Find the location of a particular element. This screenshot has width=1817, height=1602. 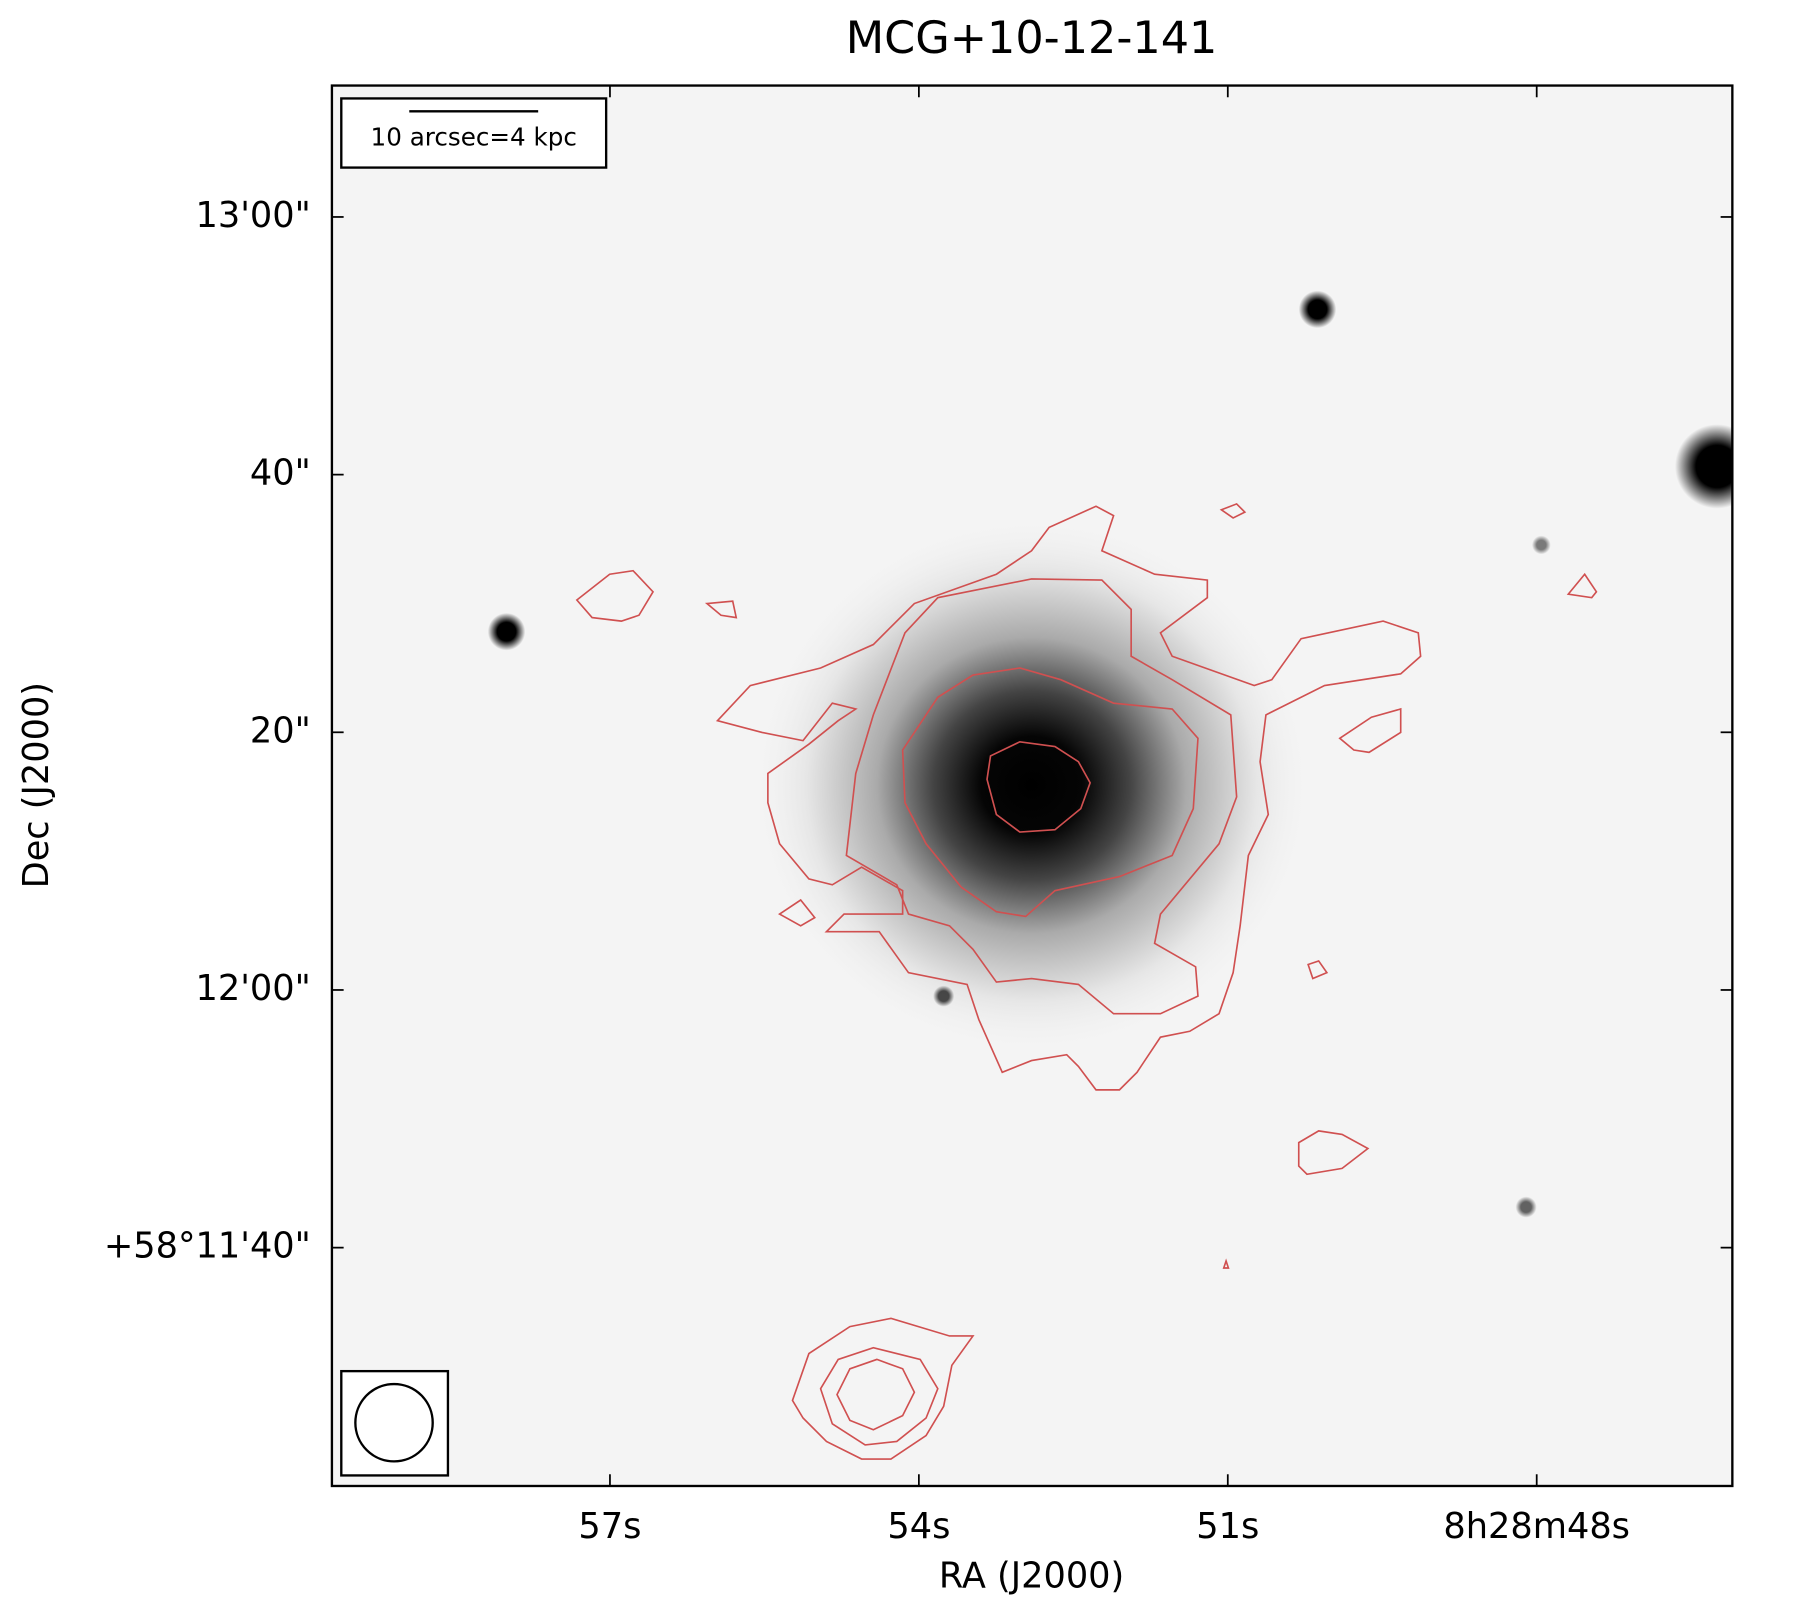

x-tick-label: 8h28m48s is located at coordinates (1536, 1526).